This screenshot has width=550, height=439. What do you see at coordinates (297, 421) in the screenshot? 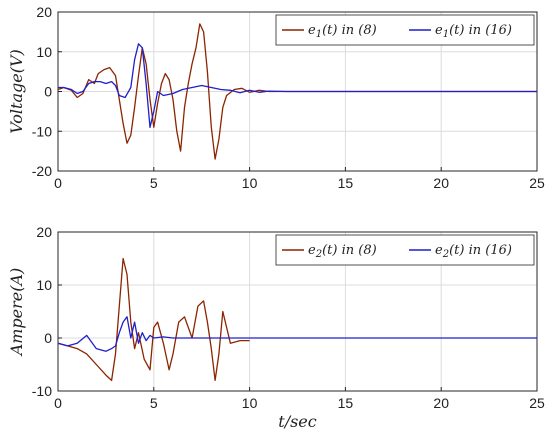
I see `x-axis-label: t/sec` at bounding box center [297, 421].